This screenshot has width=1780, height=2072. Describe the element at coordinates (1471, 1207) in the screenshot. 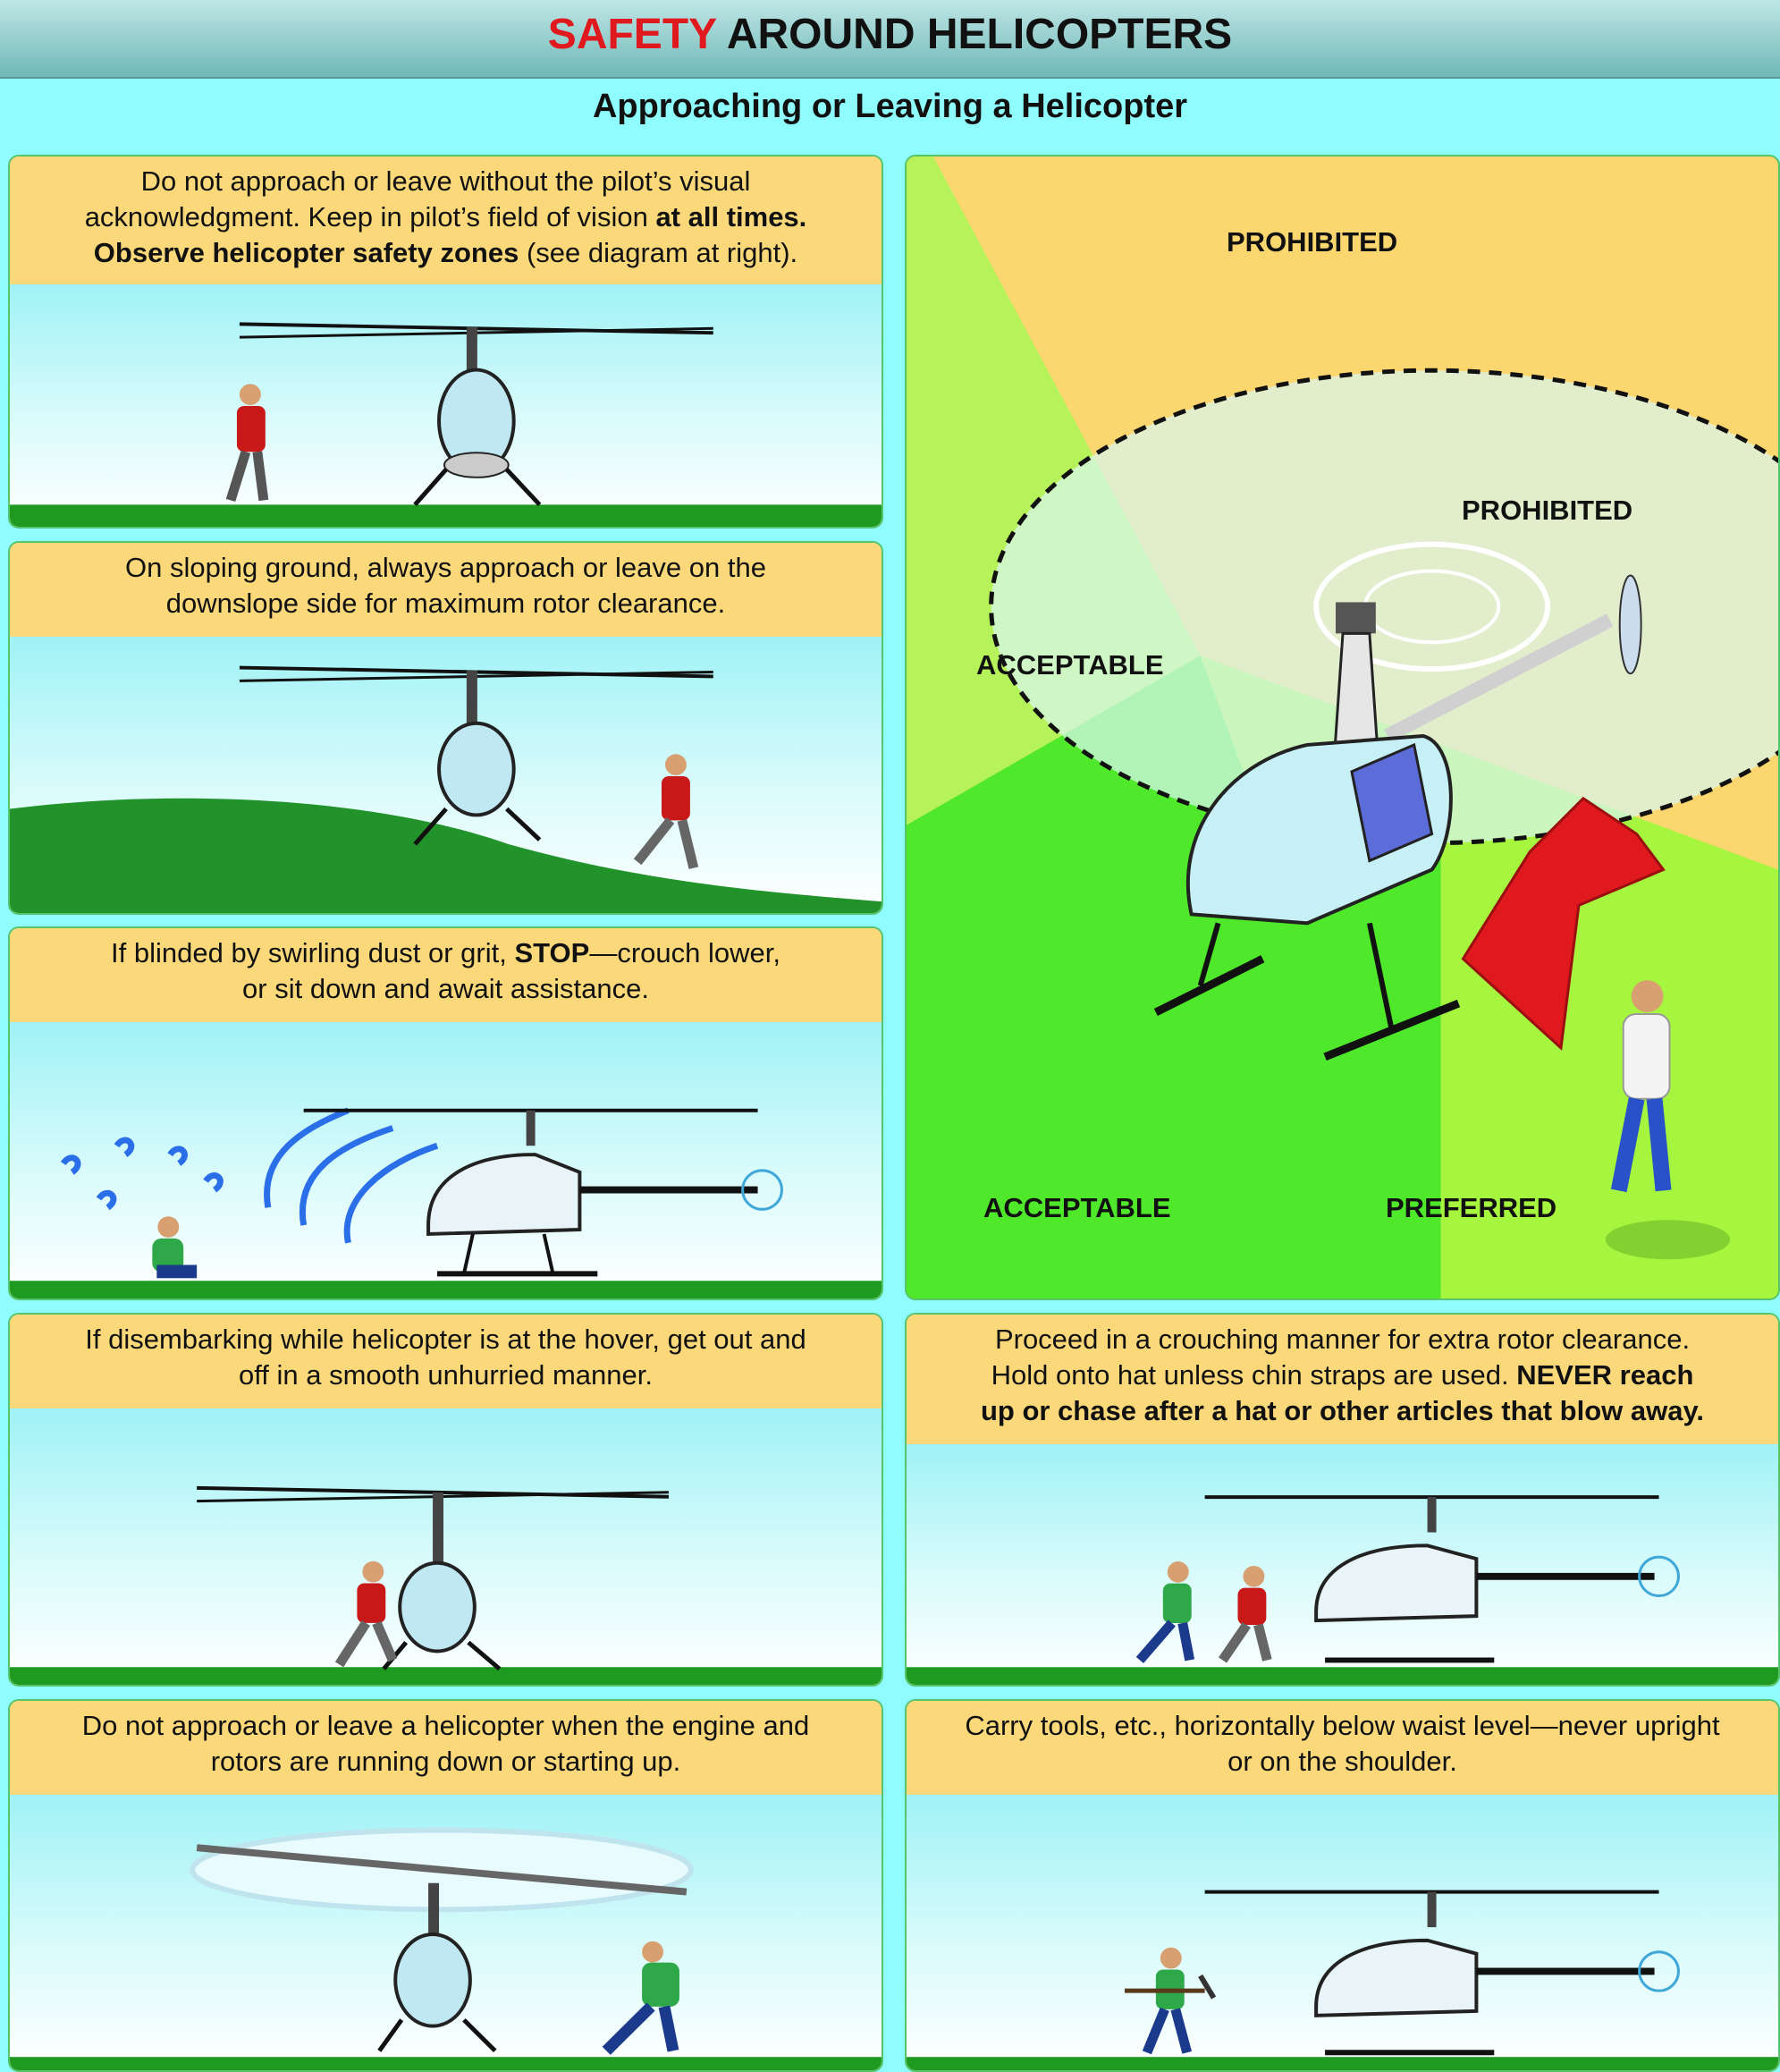

I see `zone-label-preferred: PREFERRED` at that location.